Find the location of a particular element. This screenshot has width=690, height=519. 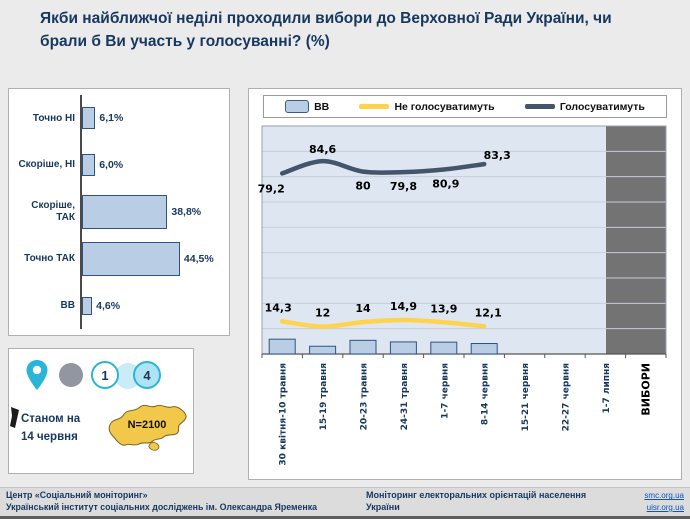

smc-link: smc.org.ua is located at coordinates (664, 496).